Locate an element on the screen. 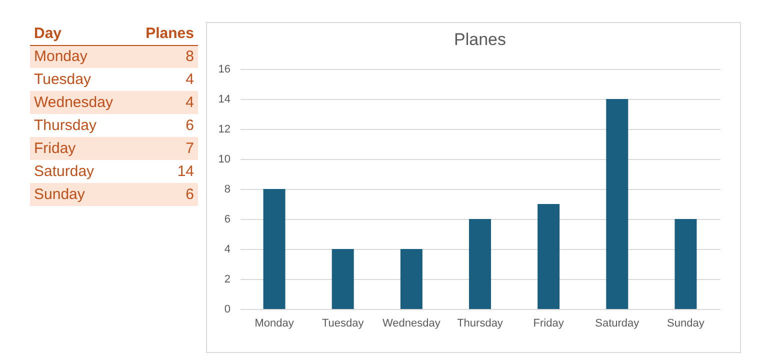  x-tick-label: Wednesday is located at coordinates (411, 324).